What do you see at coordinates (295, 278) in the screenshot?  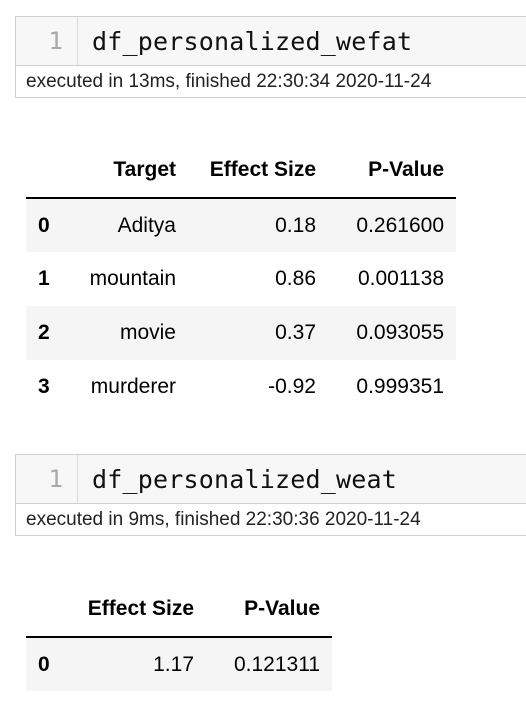 I see `cell-effect-size: 0.86` at bounding box center [295, 278].